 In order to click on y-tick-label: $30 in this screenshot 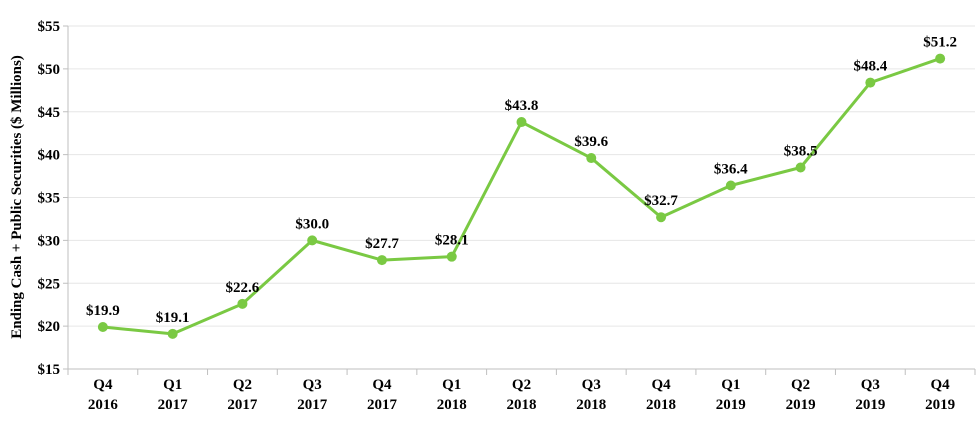, I will do `click(49, 241)`.